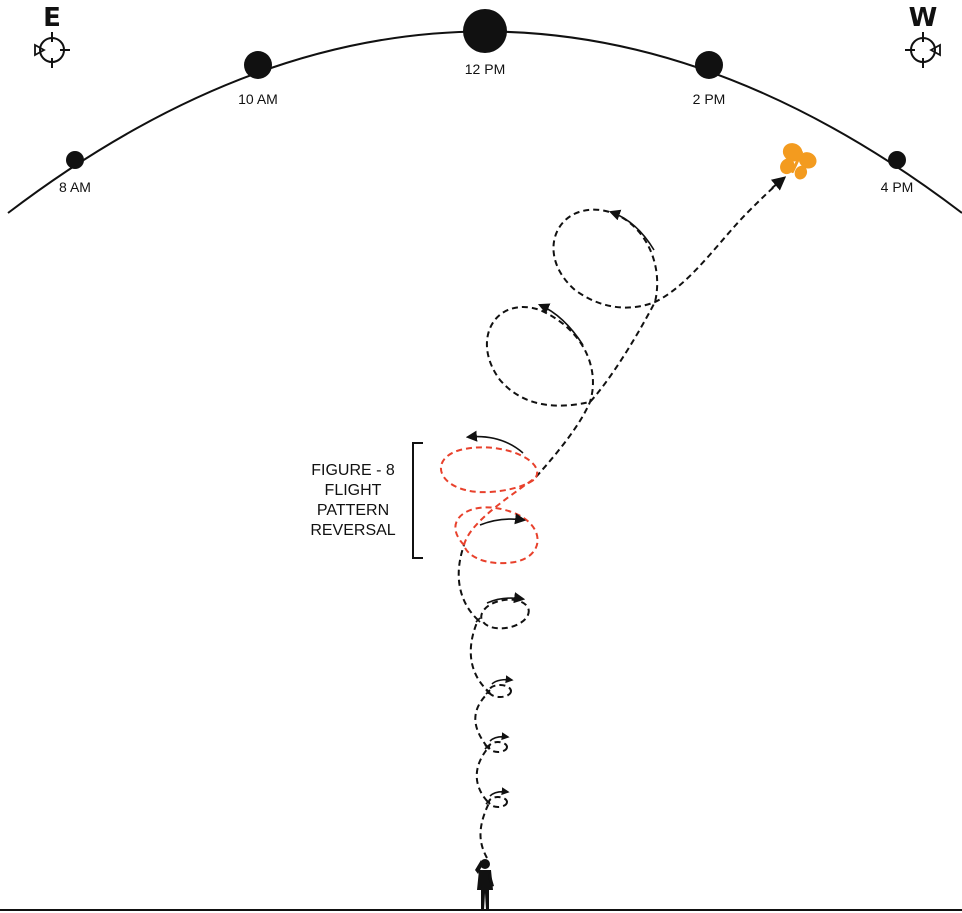  I want to click on arrow-reversal-lower, so click(503, 519).